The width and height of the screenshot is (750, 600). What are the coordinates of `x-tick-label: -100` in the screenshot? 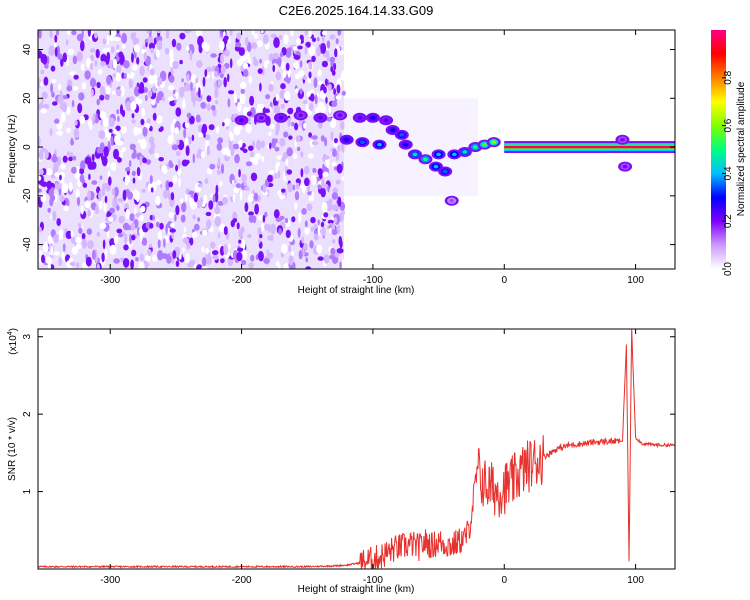 It's located at (373, 280).